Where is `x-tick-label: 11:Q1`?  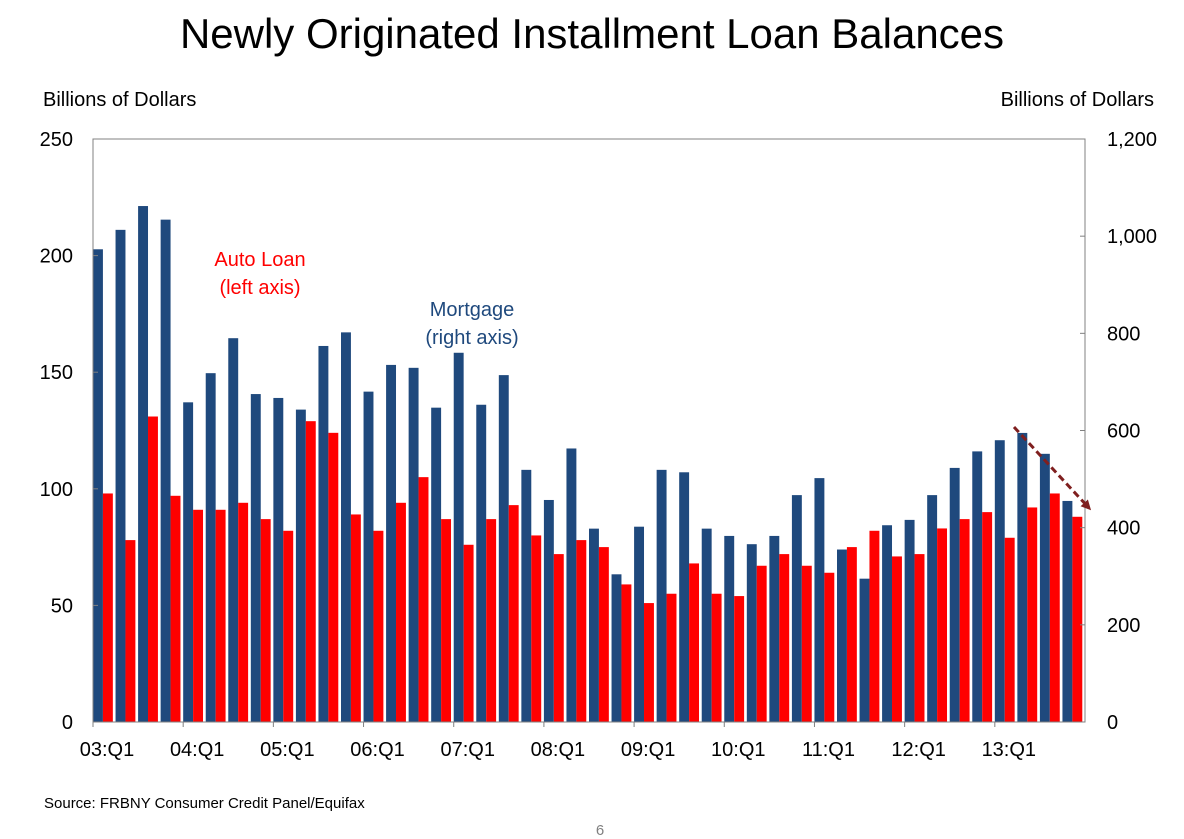
x-tick-label: 11:Q1 is located at coordinates (828, 750).